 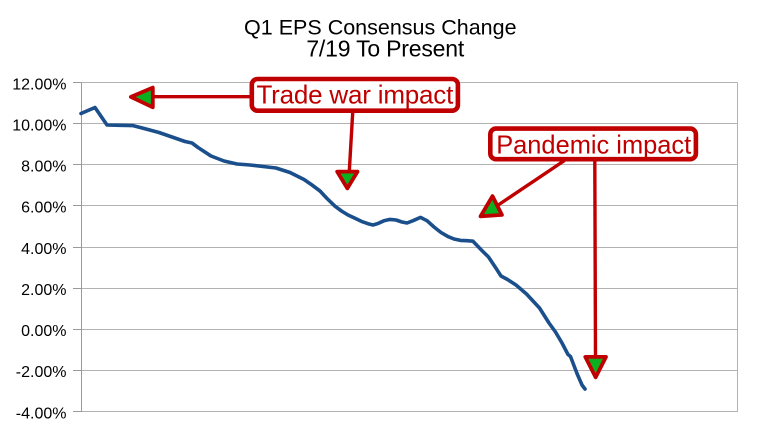 I want to click on svg-text: 4.00%, so click(x=43, y=249).